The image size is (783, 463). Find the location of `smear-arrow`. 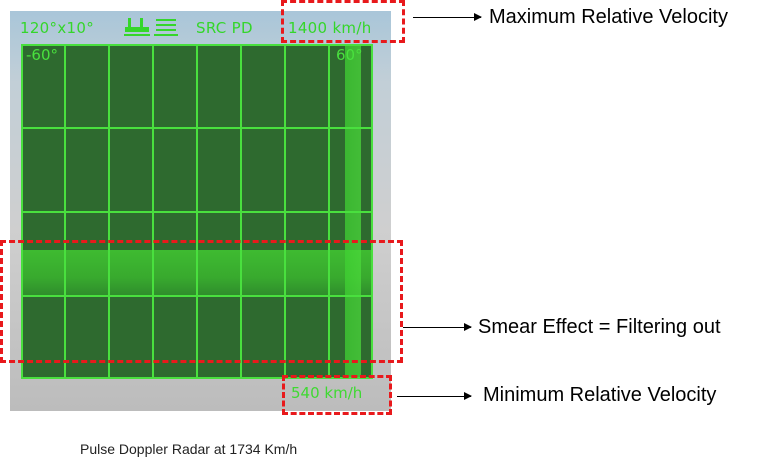

smear-arrow is located at coordinates (437, 327).